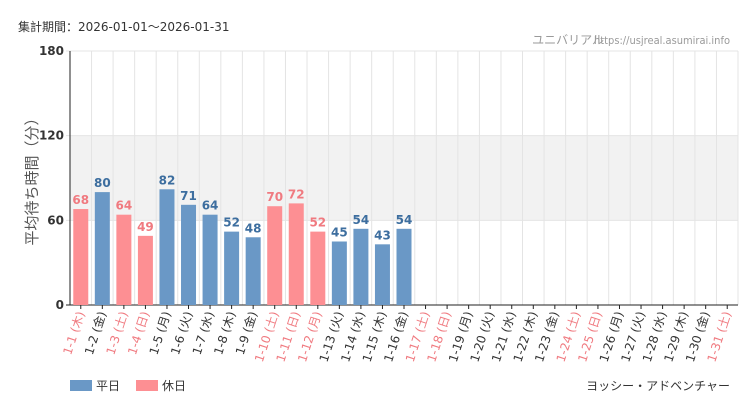  Describe the element at coordinates (123, 26) in the screenshot. I see `period-label: 集計期間：2026-01-01～2026-01-31` at that location.